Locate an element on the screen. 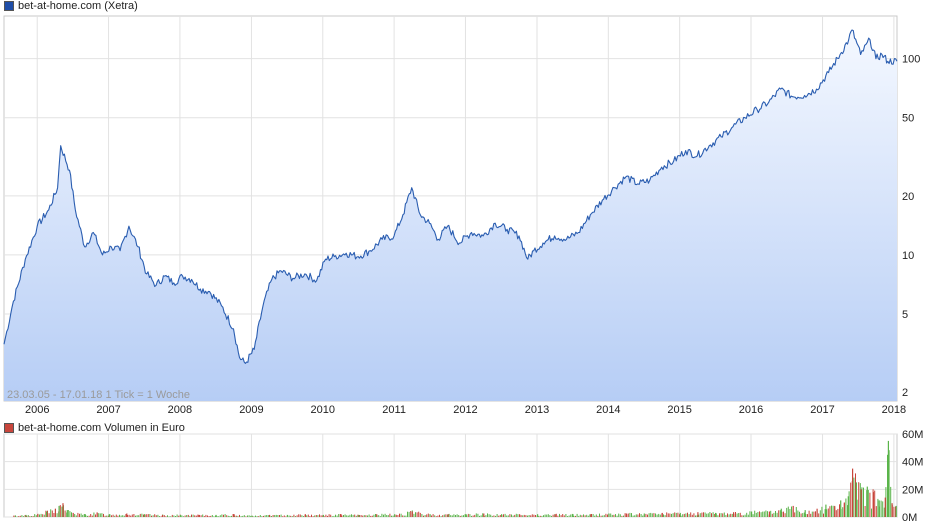  x-tick-label: 2018 is located at coordinates (894, 410).